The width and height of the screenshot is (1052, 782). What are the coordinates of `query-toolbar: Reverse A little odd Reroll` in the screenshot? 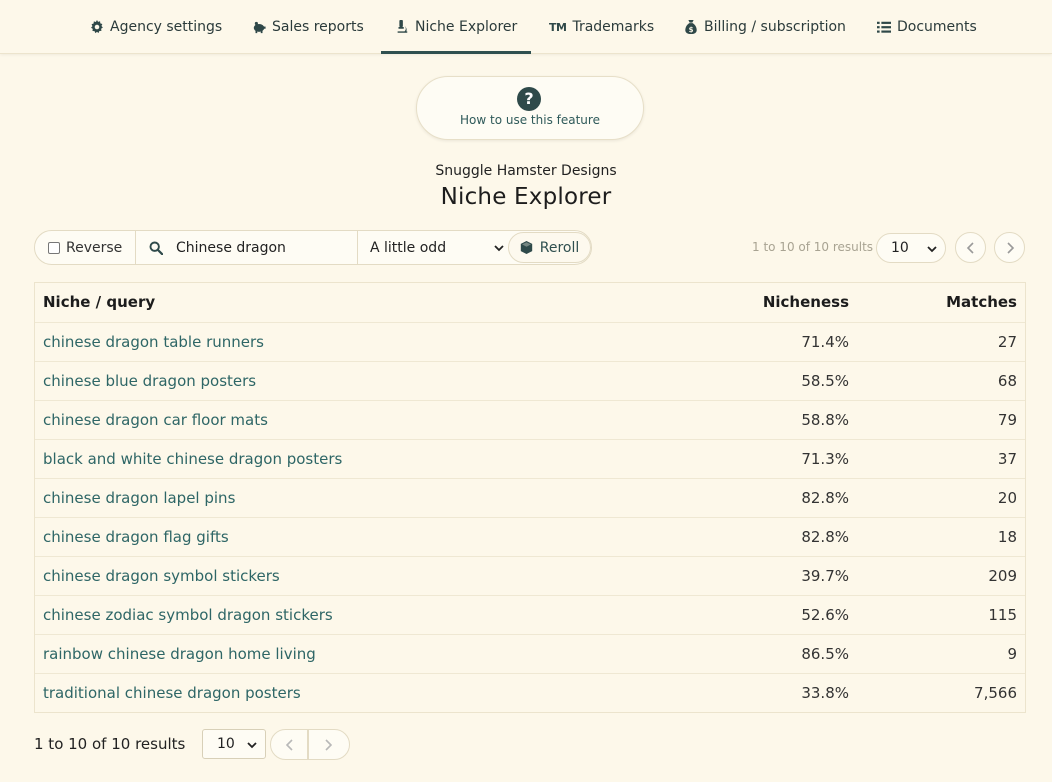 It's located at (313, 247).